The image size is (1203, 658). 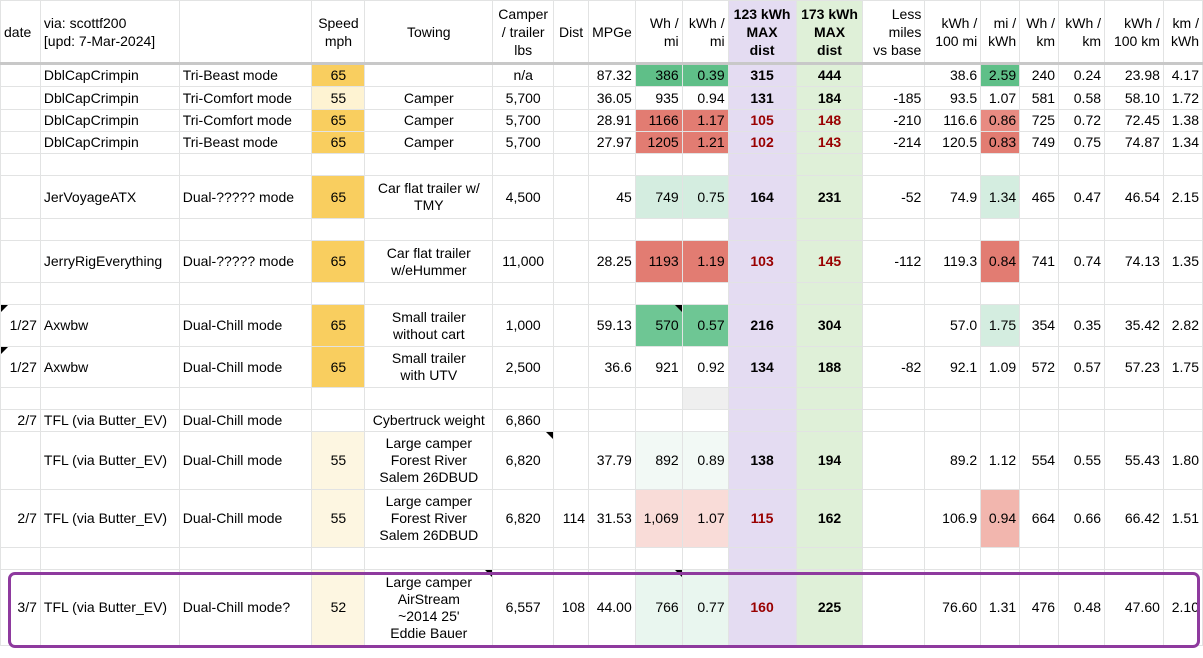 I want to click on cell-kwh-100km: 23.98, so click(x=1134, y=75).